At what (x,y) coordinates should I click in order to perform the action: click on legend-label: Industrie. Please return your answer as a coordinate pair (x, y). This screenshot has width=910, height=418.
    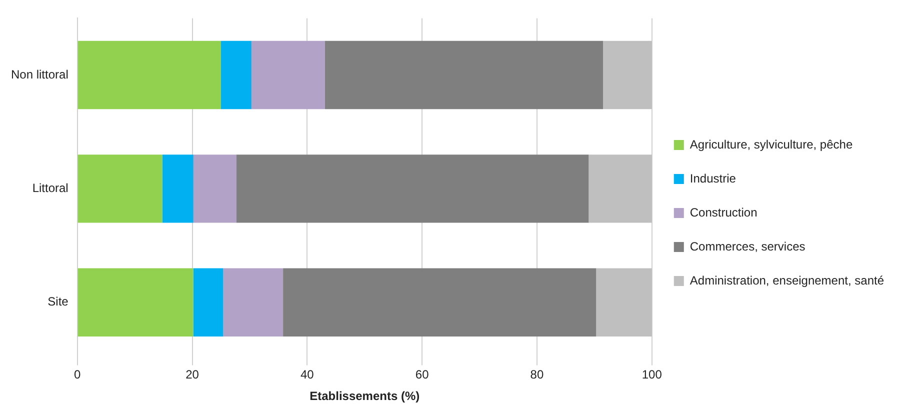
    Looking at the image, I should click on (713, 178).